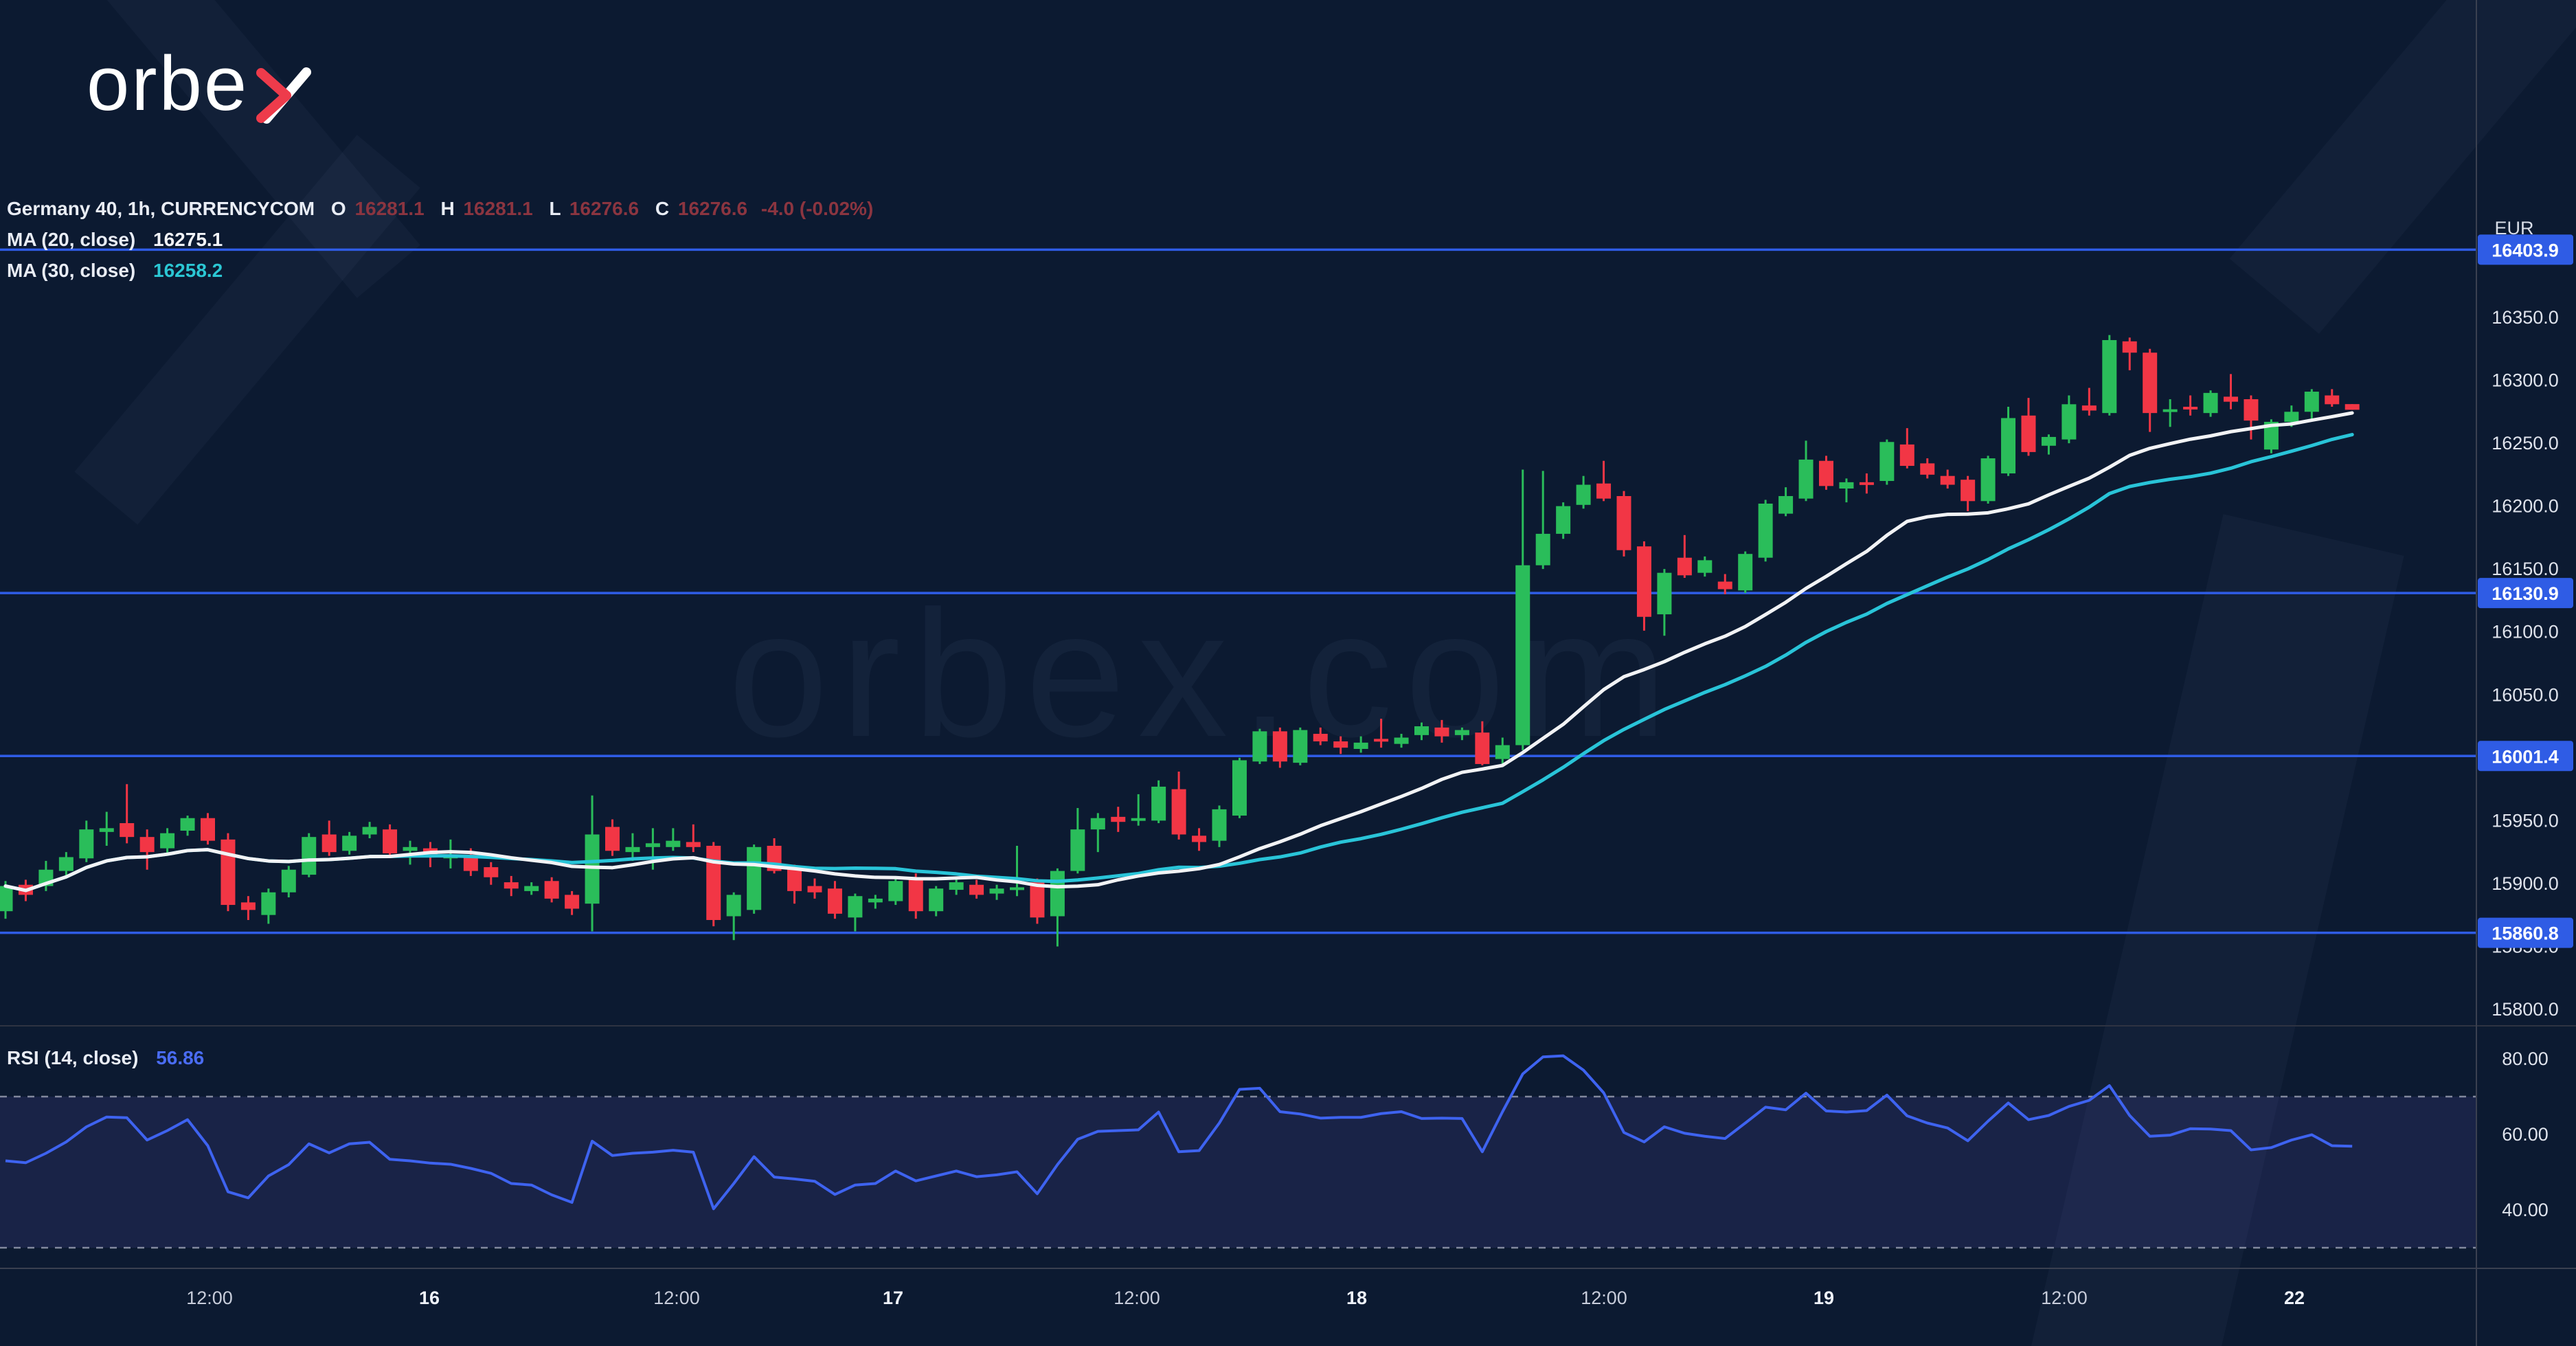 The image size is (2576, 1346). I want to click on svg-text: 17, so click(893, 1298).